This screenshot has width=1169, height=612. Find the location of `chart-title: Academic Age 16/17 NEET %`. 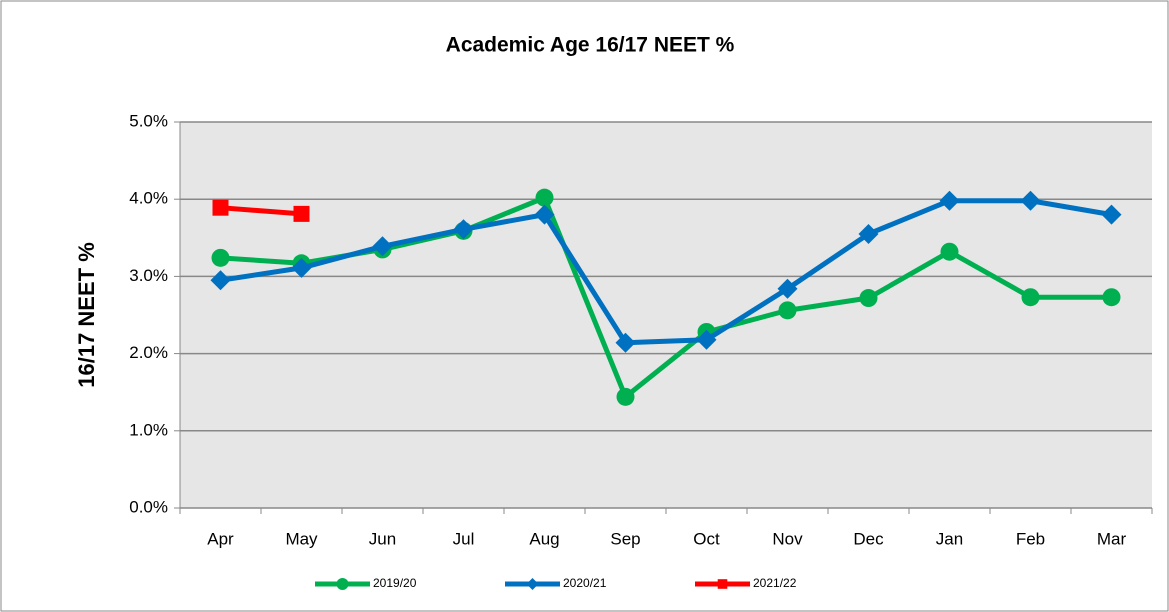

chart-title: Academic Age 16/17 NEET % is located at coordinates (590, 45).